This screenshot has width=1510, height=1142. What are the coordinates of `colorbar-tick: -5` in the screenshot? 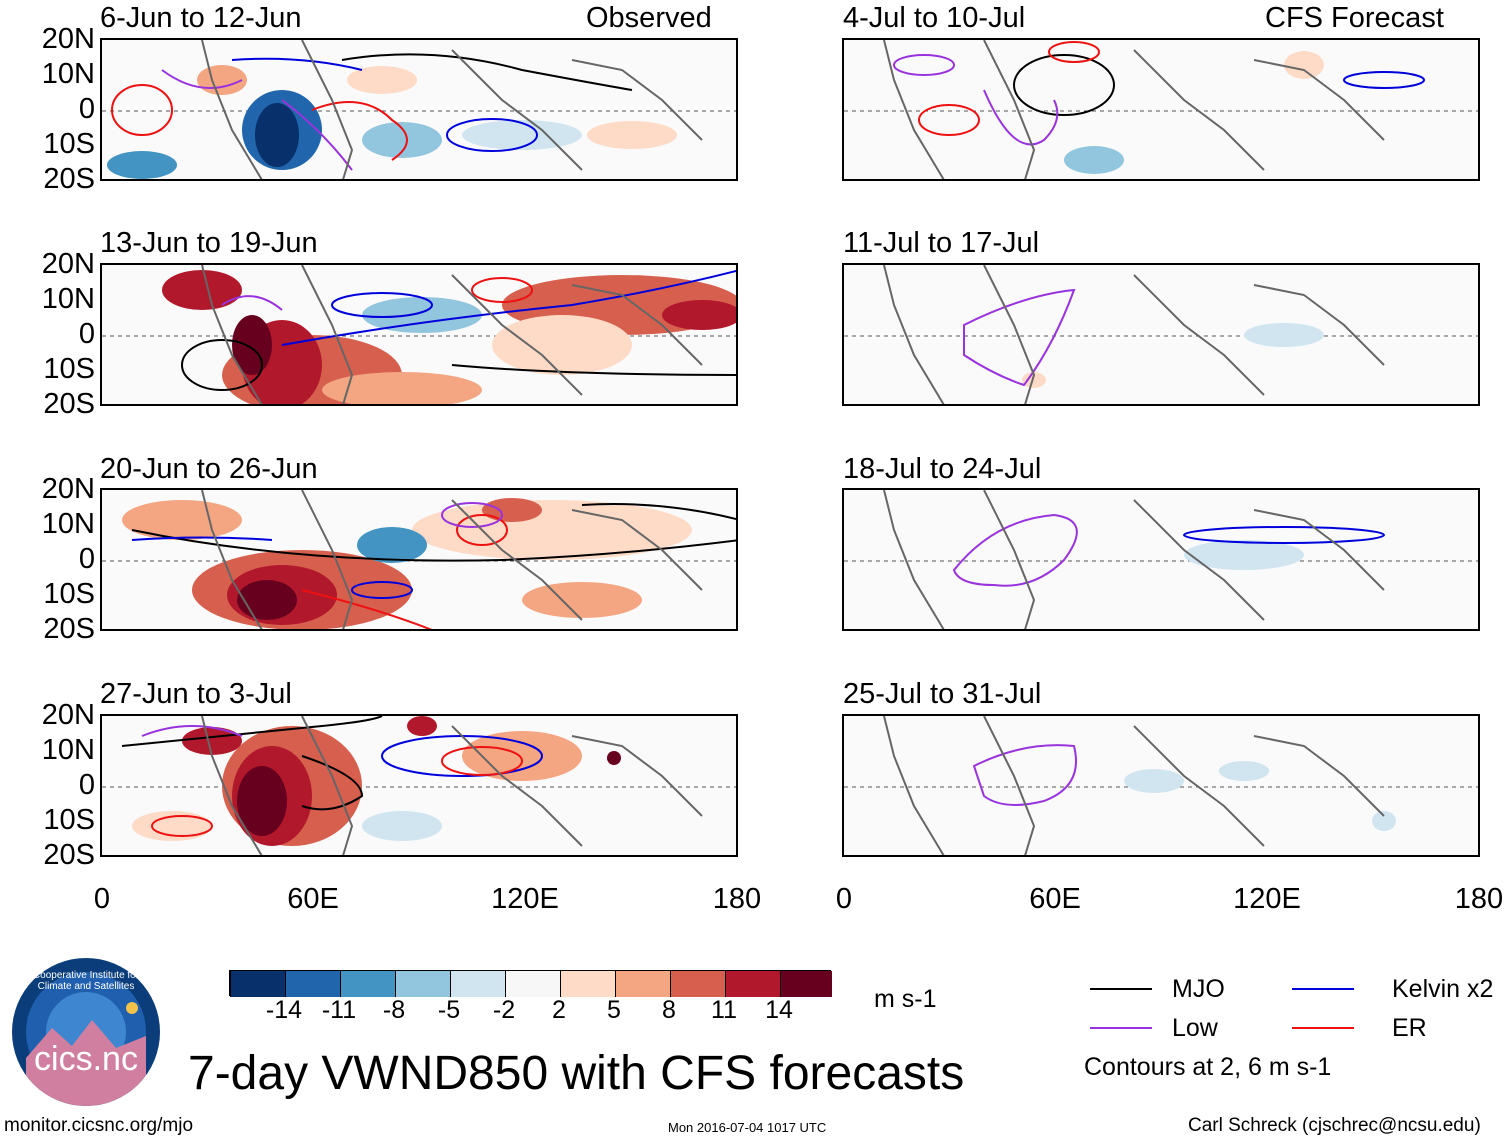 It's located at (449, 1010).